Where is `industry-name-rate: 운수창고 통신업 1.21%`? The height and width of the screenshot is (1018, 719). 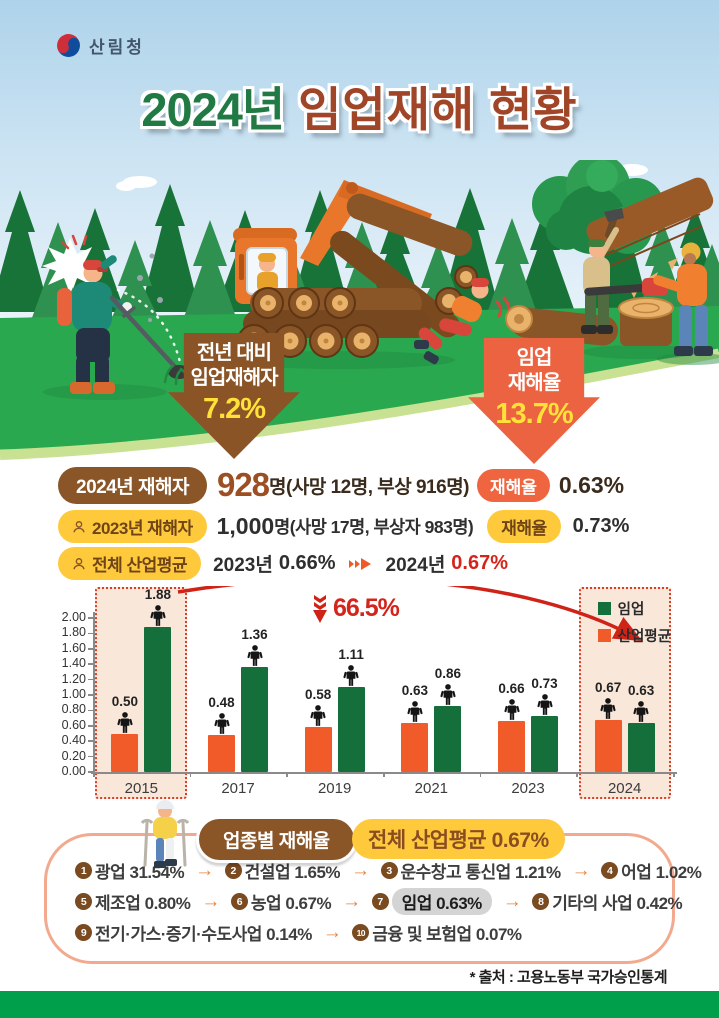 industry-name-rate: 운수창고 통신업 1.21% is located at coordinates (481, 872).